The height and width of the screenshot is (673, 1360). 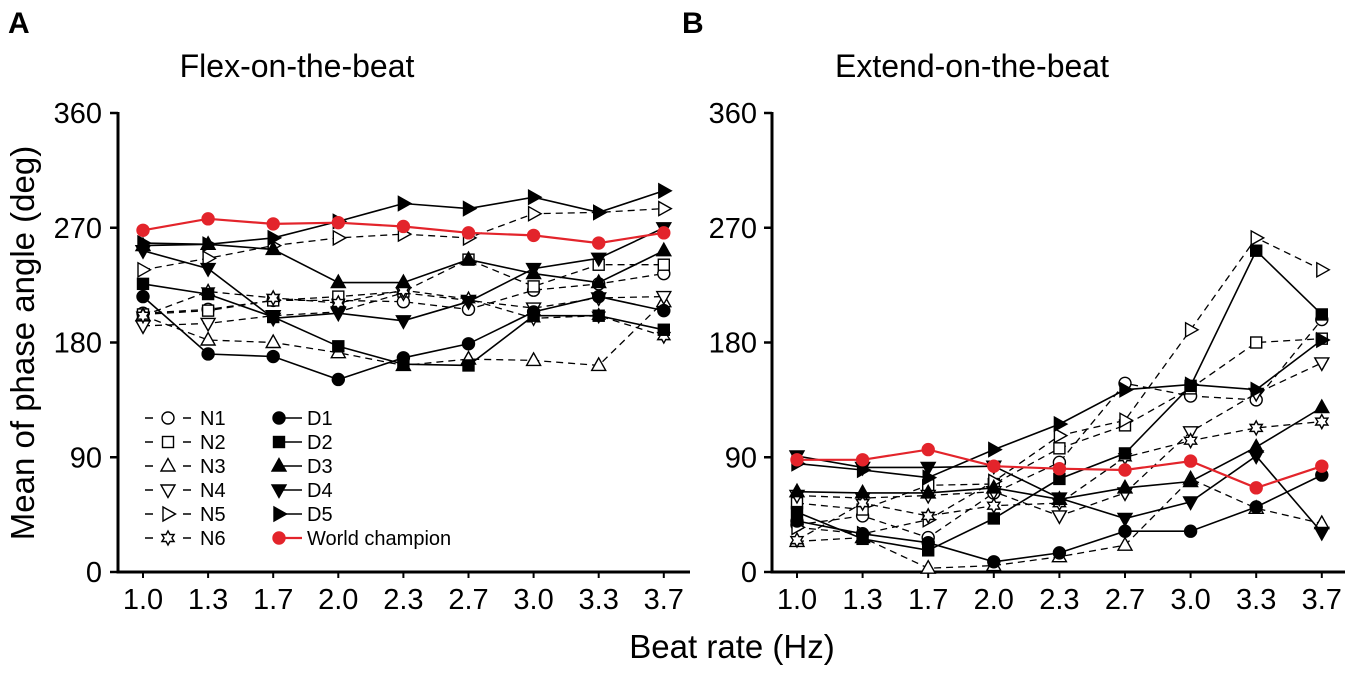 What do you see at coordinates (169, 514) in the screenshot?
I see `legend-marker-n5` at bounding box center [169, 514].